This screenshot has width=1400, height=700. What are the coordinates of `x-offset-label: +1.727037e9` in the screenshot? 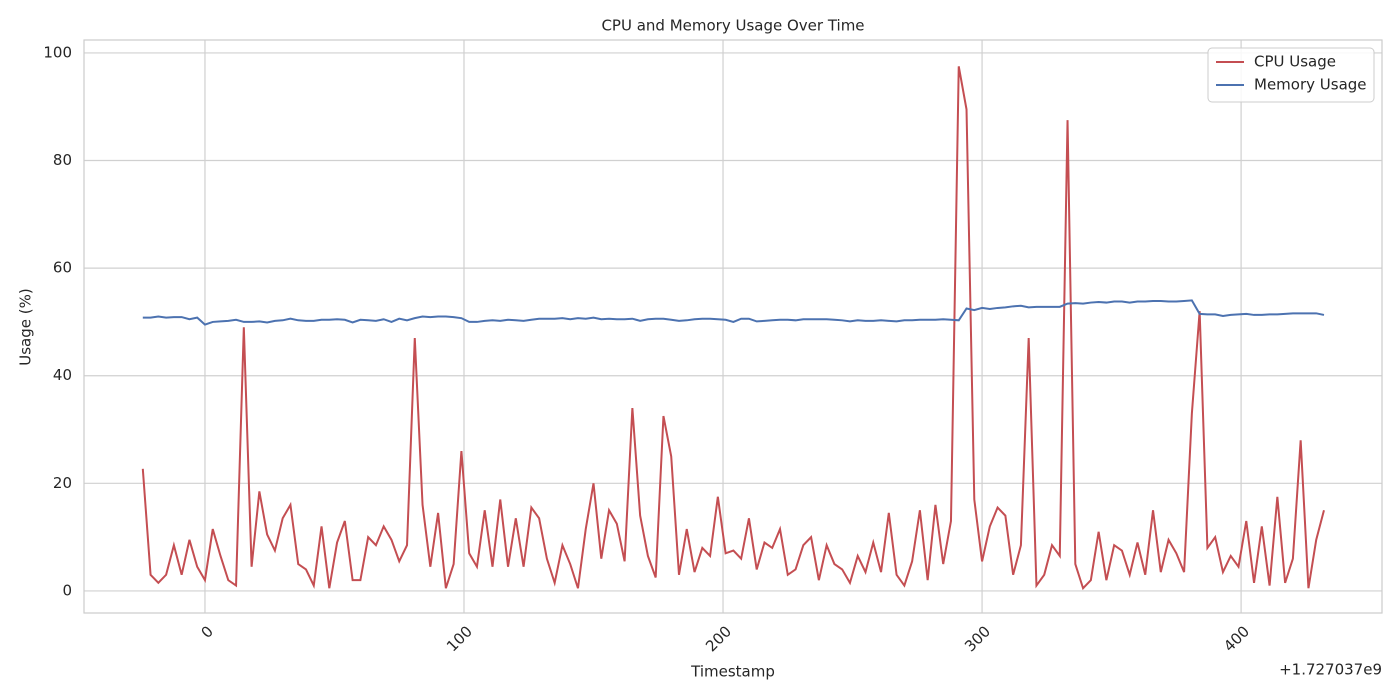 It's located at (1330, 670).